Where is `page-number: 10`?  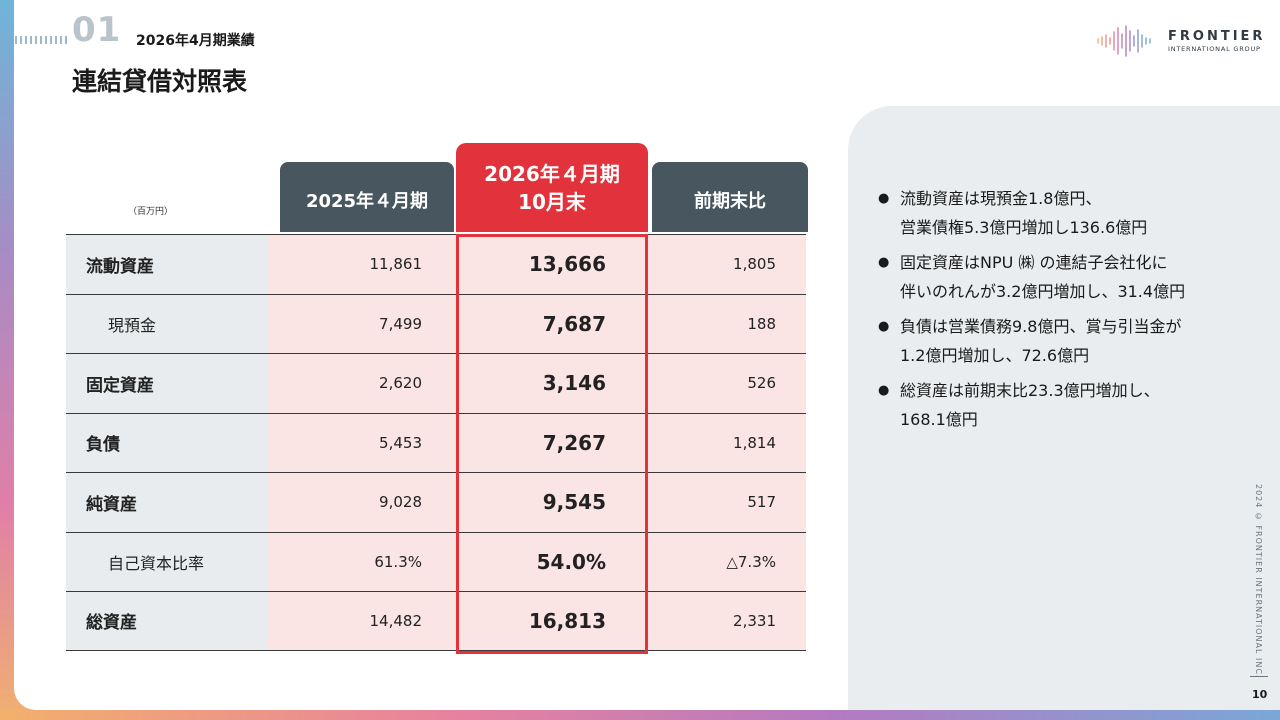 page-number: 10 is located at coordinates (1260, 694).